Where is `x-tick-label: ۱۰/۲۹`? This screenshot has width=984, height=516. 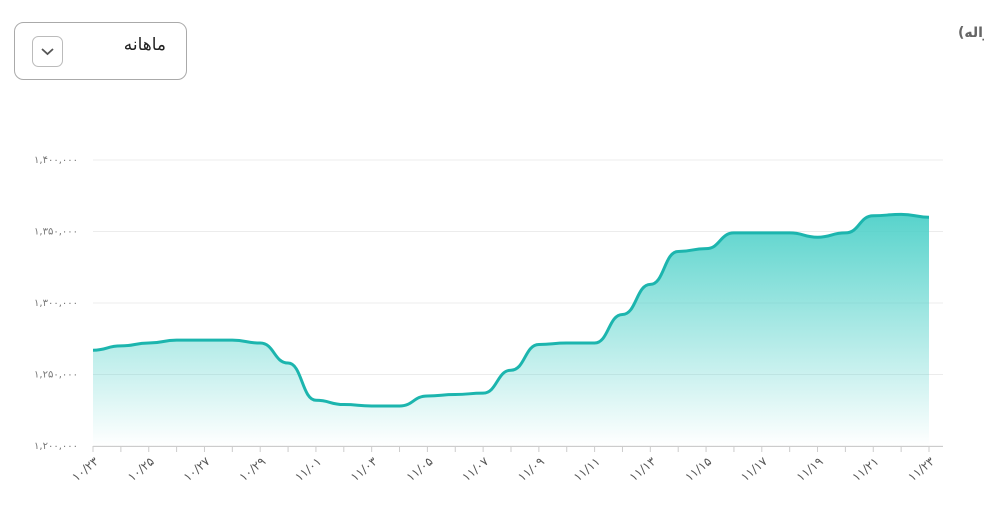 x-tick-label: ۱۰/۲۹ is located at coordinates (253, 469).